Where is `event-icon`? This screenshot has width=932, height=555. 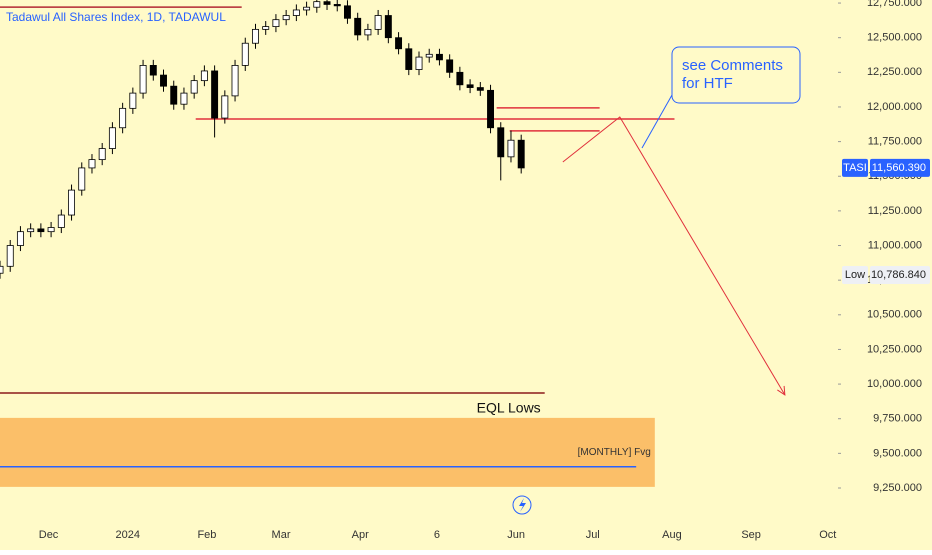
event-icon is located at coordinates (522, 505).